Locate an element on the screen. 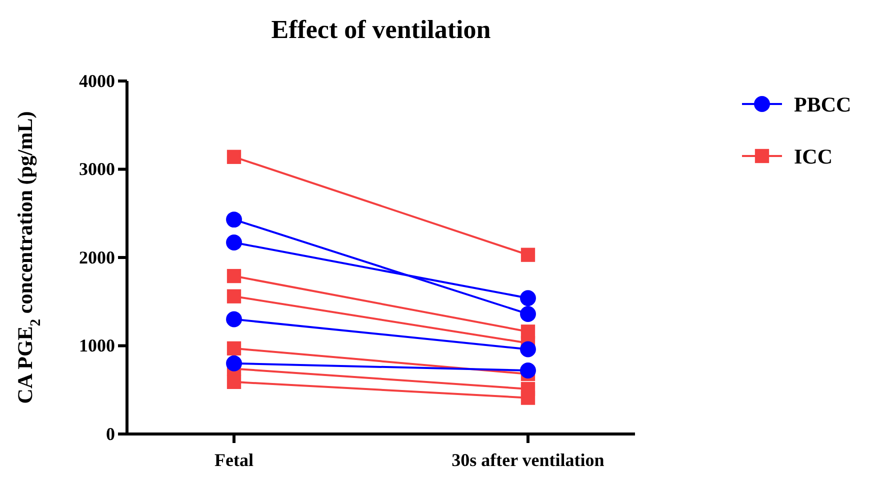 The width and height of the screenshot is (873, 482). chart-title: Effect of ventilation is located at coordinates (381, 29).